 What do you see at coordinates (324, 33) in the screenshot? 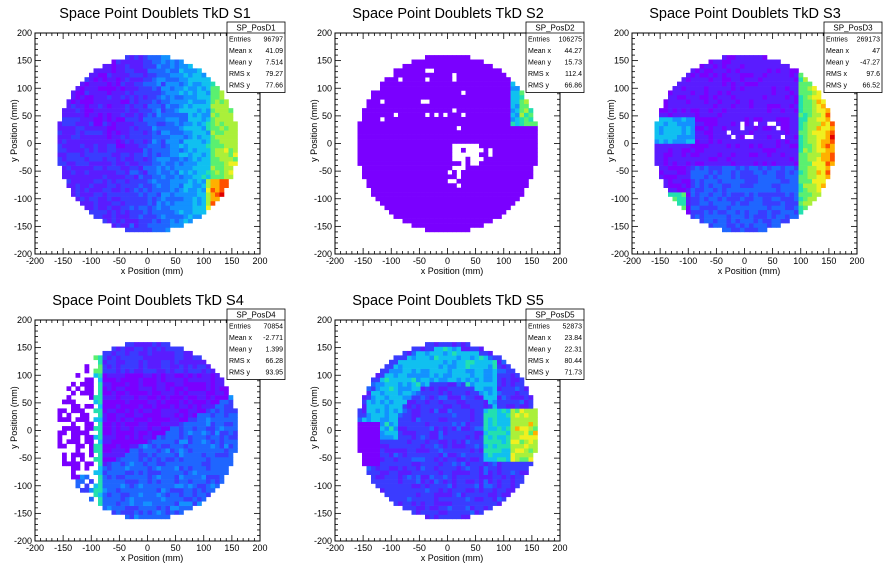
I see `y-tick-label: 200` at bounding box center [324, 33].